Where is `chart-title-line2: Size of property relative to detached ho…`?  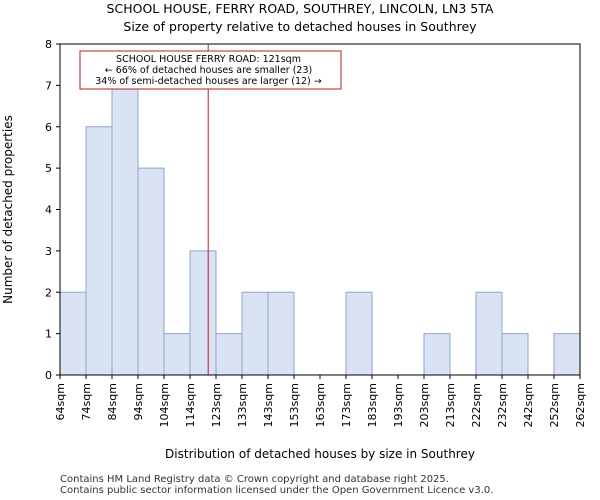 chart-title-line2: Size of property relative to detached ho… is located at coordinates (300, 26).